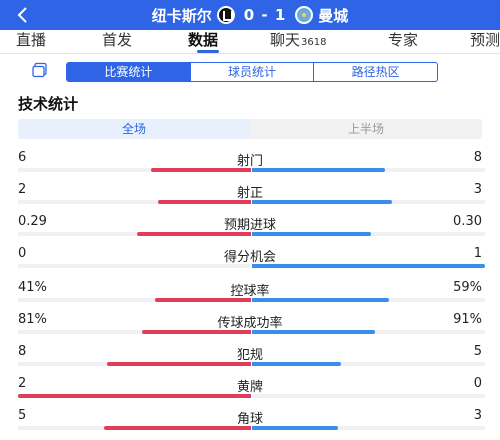 The image size is (500, 440). What do you see at coordinates (117, 40) in the screenshot?
I see `tab-lineup: 首发` at bounding box center [117, 40].